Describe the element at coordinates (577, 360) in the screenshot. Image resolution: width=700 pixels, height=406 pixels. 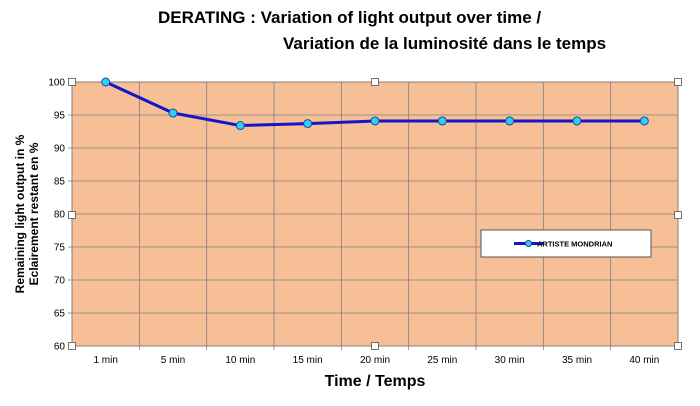
I see `x-tick-label: 35 min` at that location.